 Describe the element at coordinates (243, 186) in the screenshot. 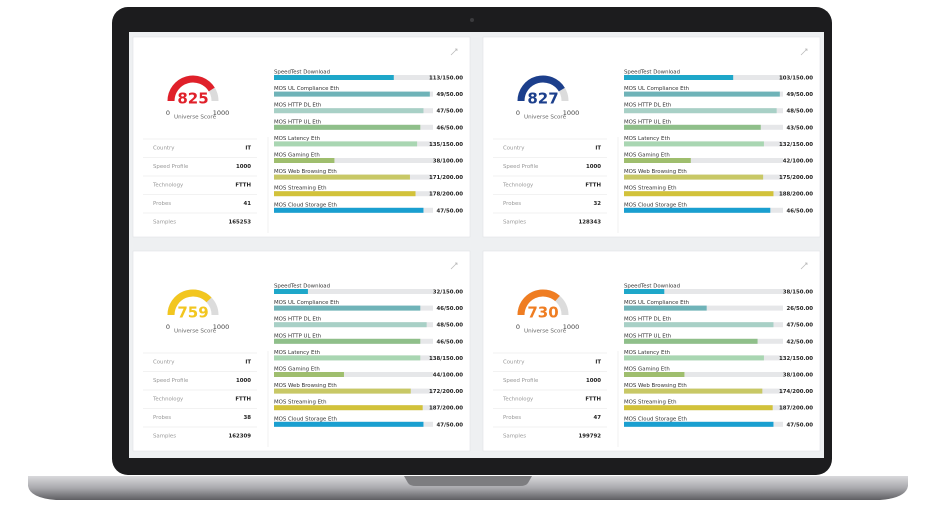

I see `info-value: FTTH` at that location.